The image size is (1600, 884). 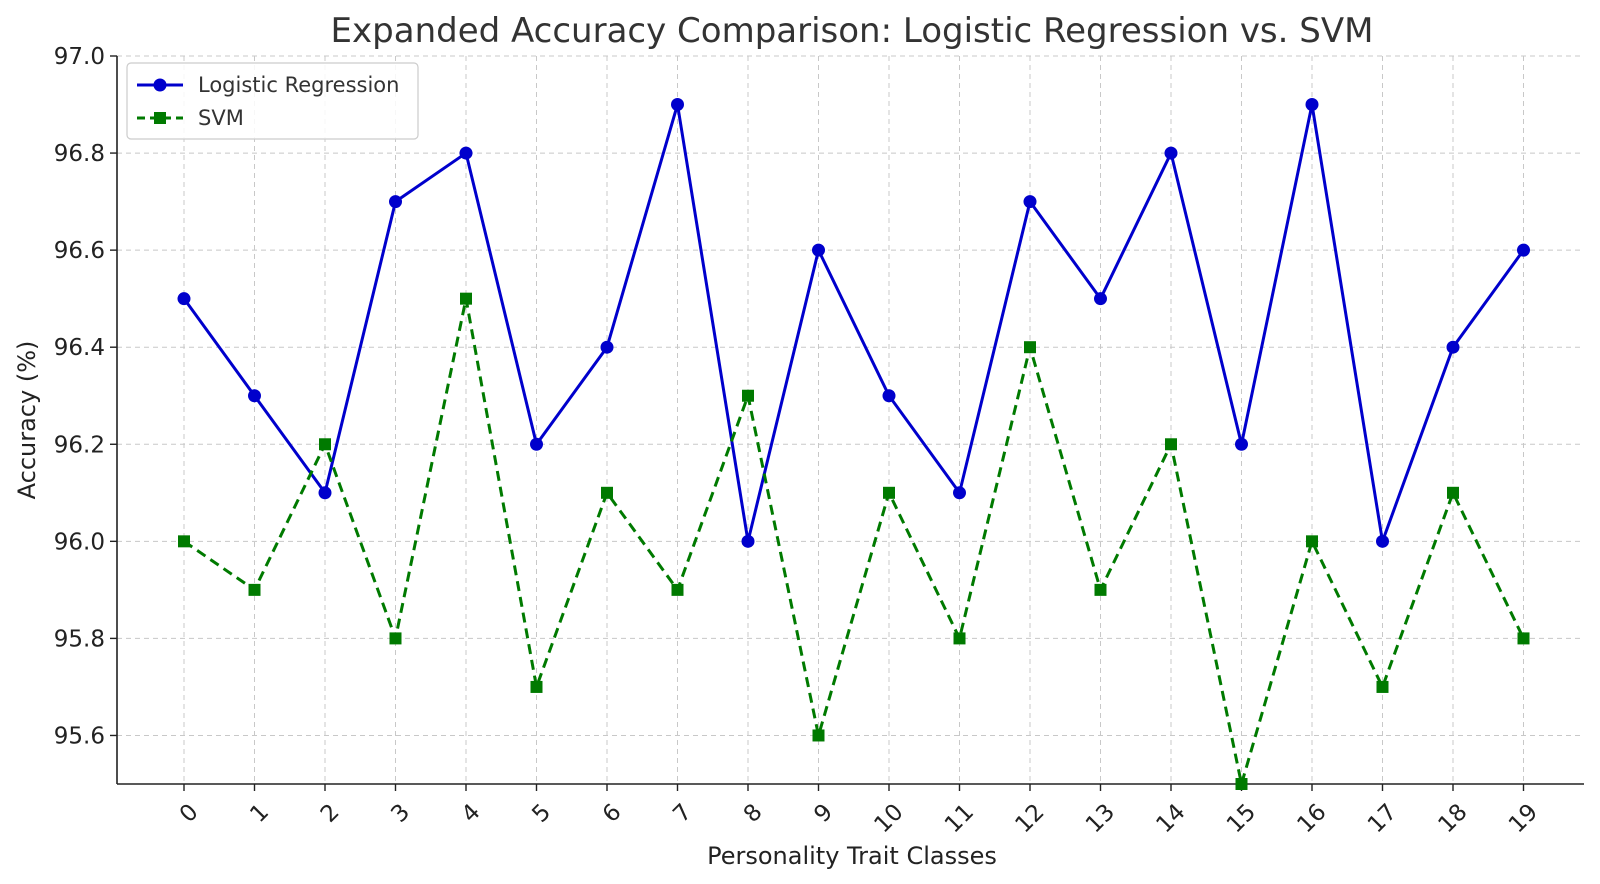 I want to click on y-tick-label: 95.6, so click(x=79, y=736).